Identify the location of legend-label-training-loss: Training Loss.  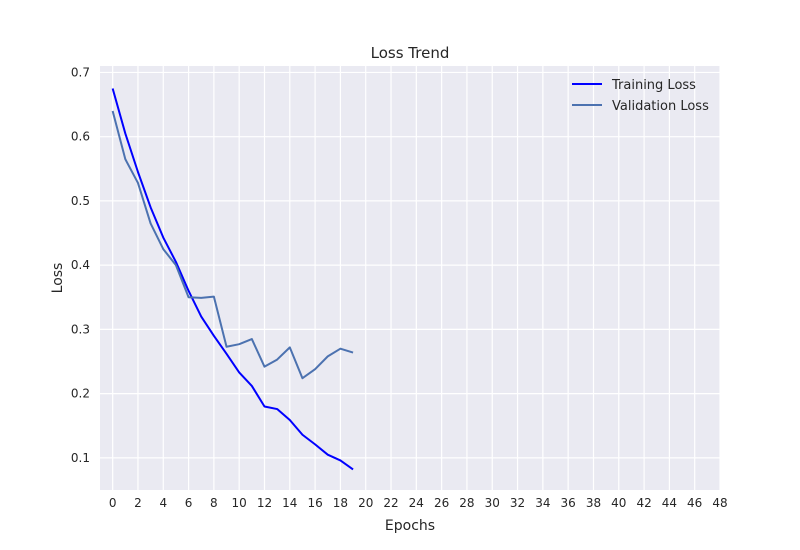
(653, 85).